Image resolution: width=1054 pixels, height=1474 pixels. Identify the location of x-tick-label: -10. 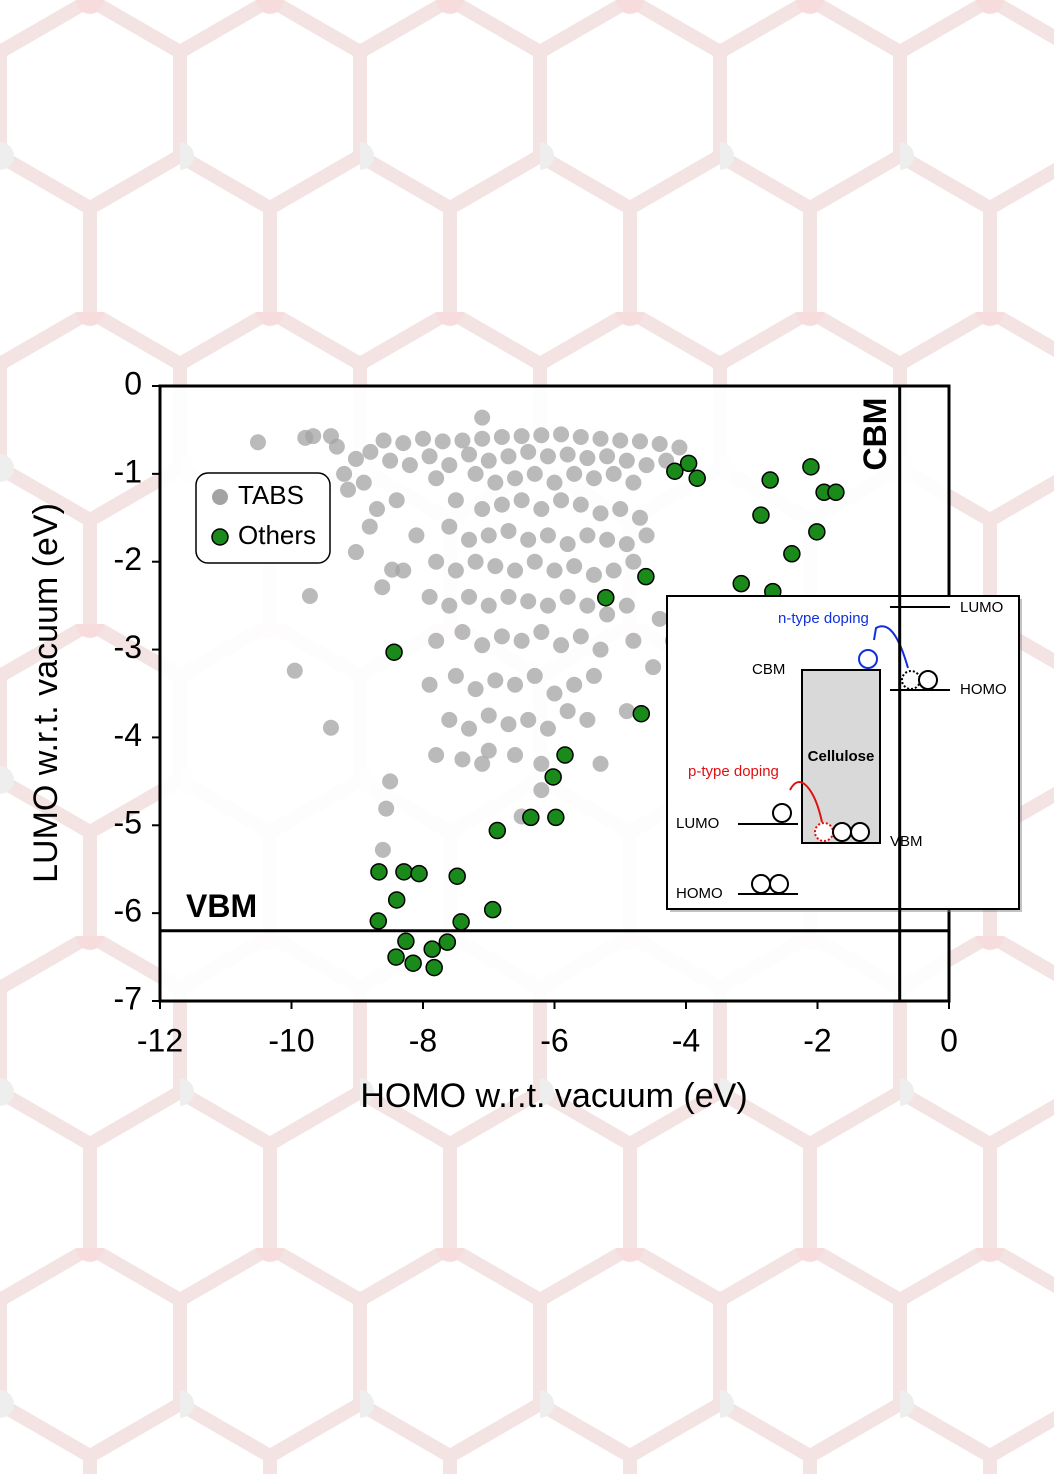
(291, 1040).